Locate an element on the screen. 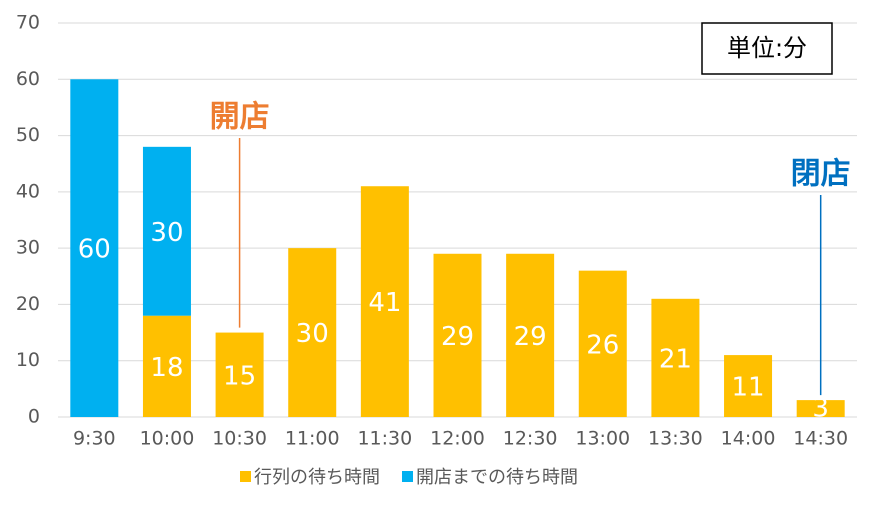 The height and width of the screenshot is (512, 879). legend-label: 行列の待ち時間 is located at coordinates (317, 477).